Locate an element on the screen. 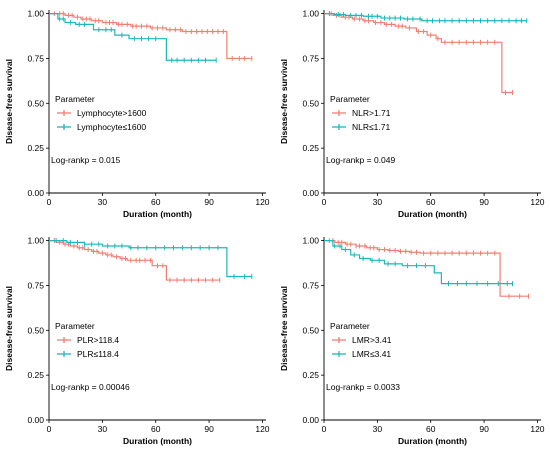 Image resolution: width=550 pixels, height=454 pixels. legend-label: LMR>3.41 is located at coordinates (372, 340).